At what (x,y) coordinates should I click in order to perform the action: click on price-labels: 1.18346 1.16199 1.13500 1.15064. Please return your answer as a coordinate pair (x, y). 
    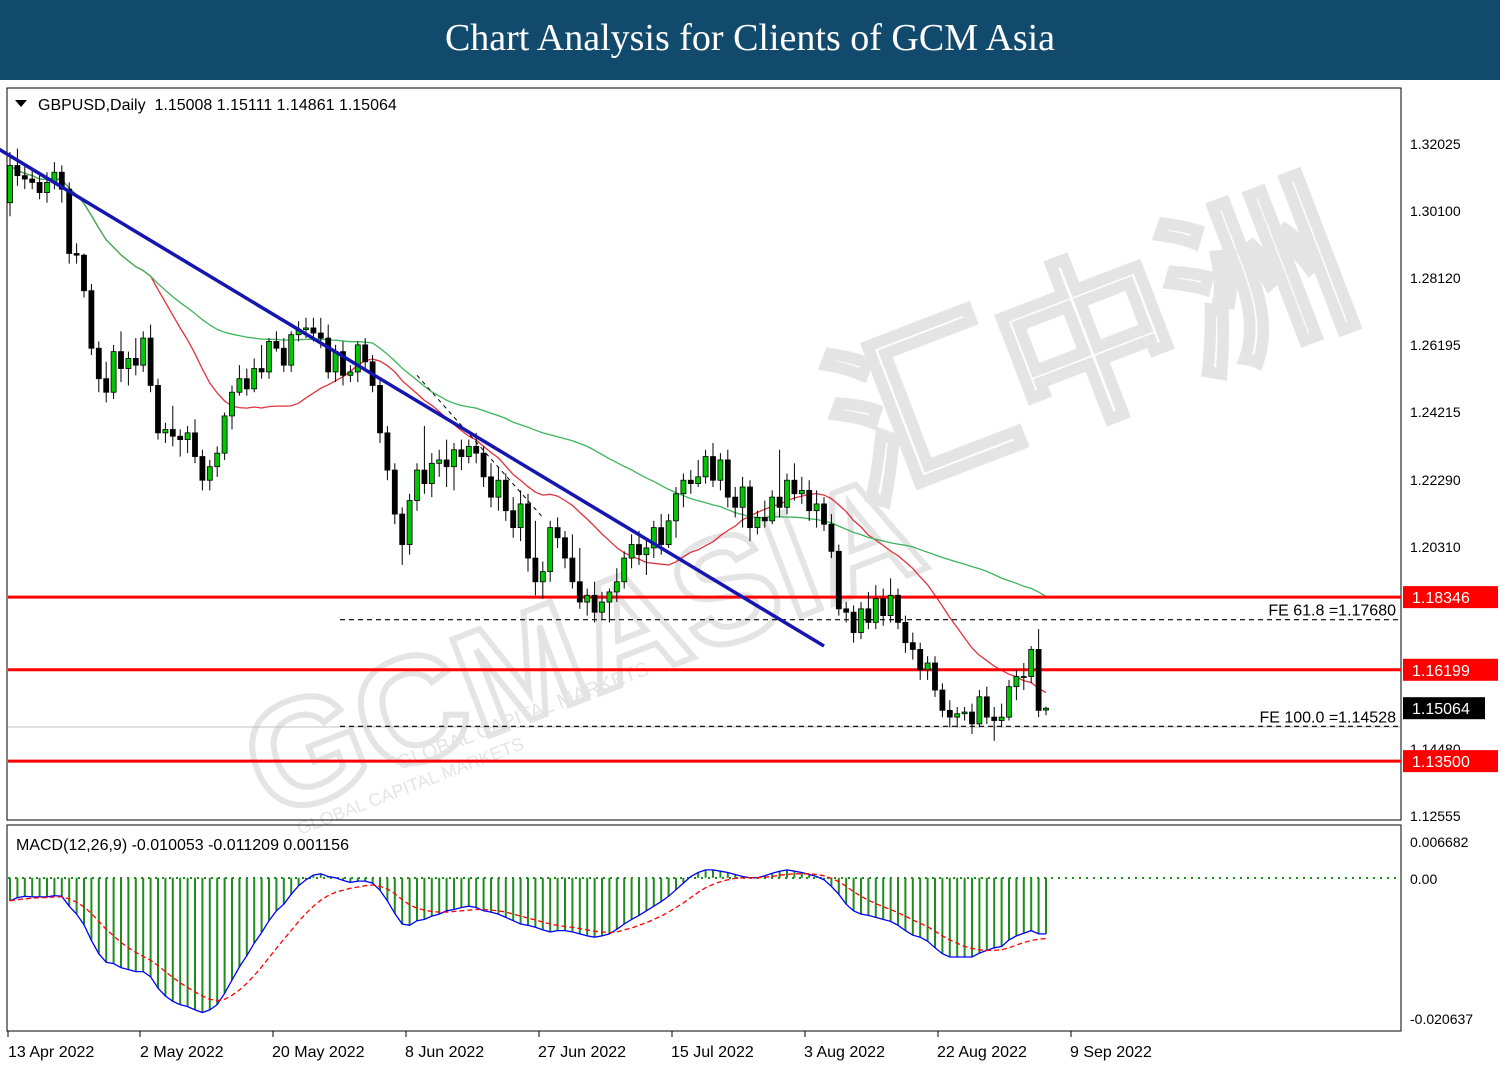
    Looking at the image, I should click on (1450, 679).